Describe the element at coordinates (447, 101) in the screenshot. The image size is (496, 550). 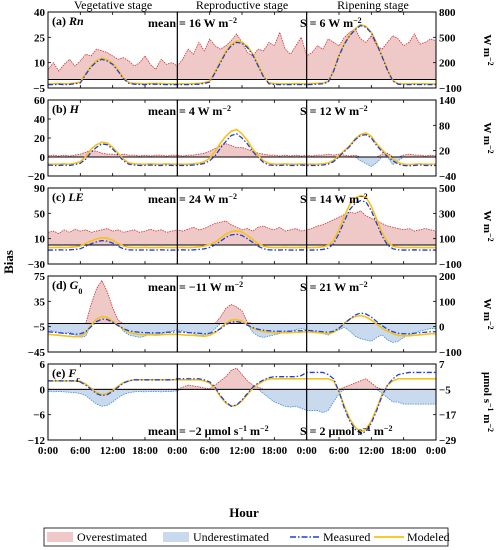
I see `right-tick-label: 140` at that location.